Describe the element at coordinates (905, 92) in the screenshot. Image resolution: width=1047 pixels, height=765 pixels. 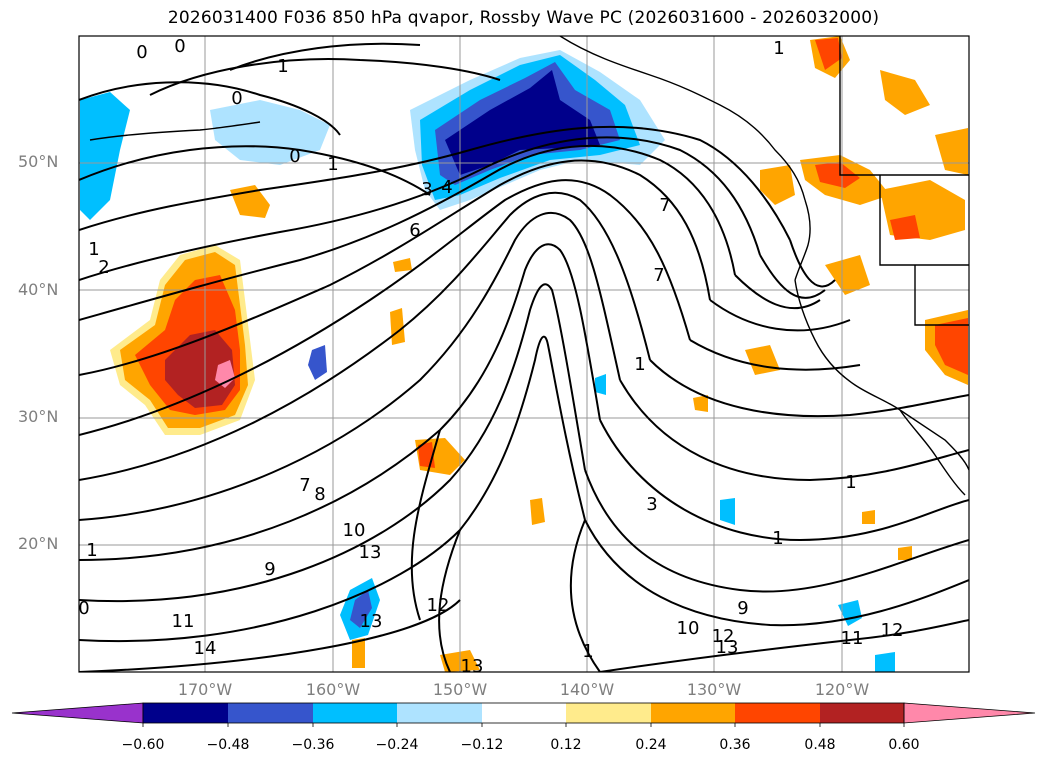
I see `pos-anomaly-ne3` at that location.